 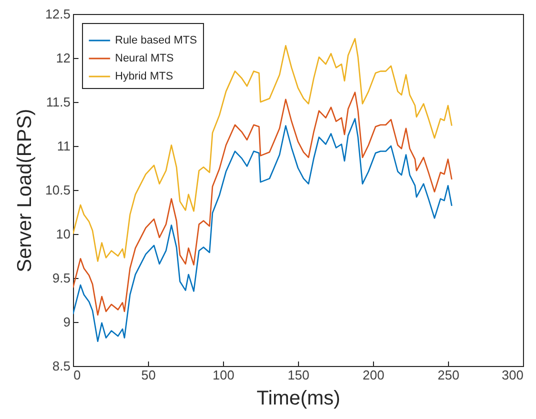 What do you see at coordinates (58, 102) in the screenshot?
I see `y-tick-label: 11.5` at bounding box center [58, 102].